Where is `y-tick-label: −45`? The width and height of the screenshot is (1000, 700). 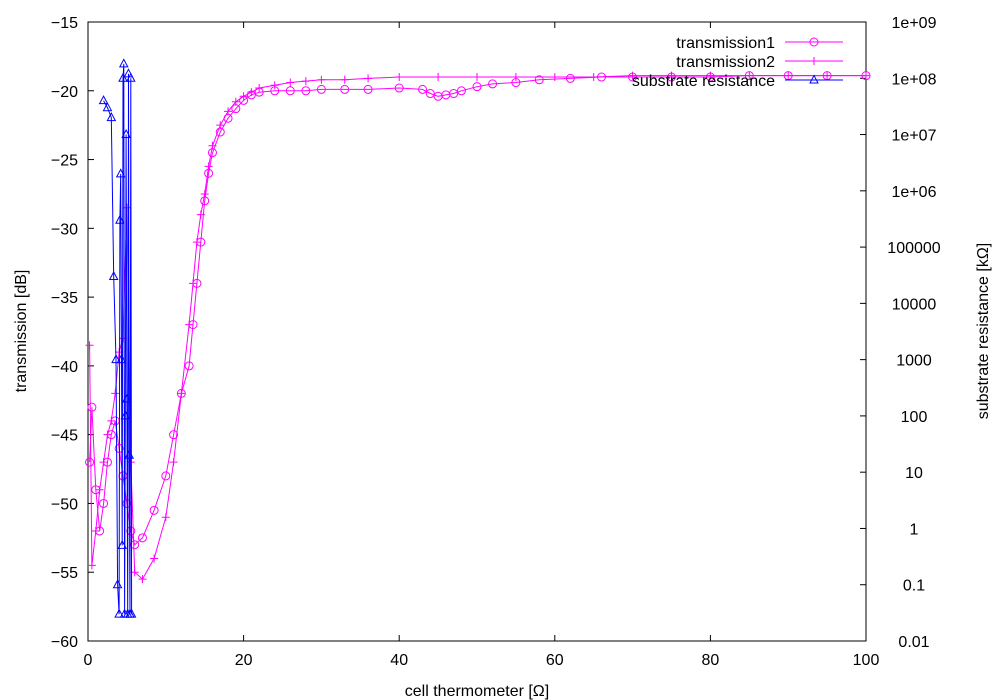
y-tick-label: −45 is located at coordinates (64, 436).